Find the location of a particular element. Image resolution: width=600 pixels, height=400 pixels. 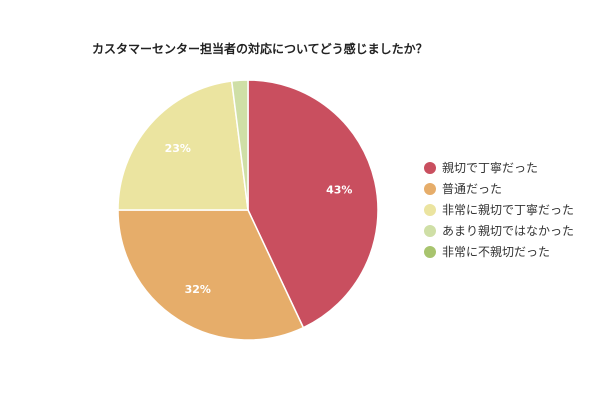

legend-item: 親切で丁寧だった is located at coordinates (499, 167).